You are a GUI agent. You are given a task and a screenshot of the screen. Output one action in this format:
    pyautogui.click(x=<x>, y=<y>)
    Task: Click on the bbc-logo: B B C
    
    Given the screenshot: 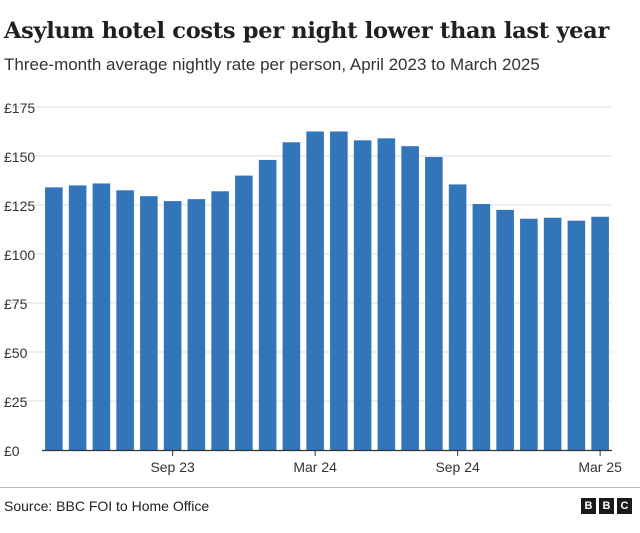 What is the action you would take?
    pyautogui.click(x=606, y=506)
    